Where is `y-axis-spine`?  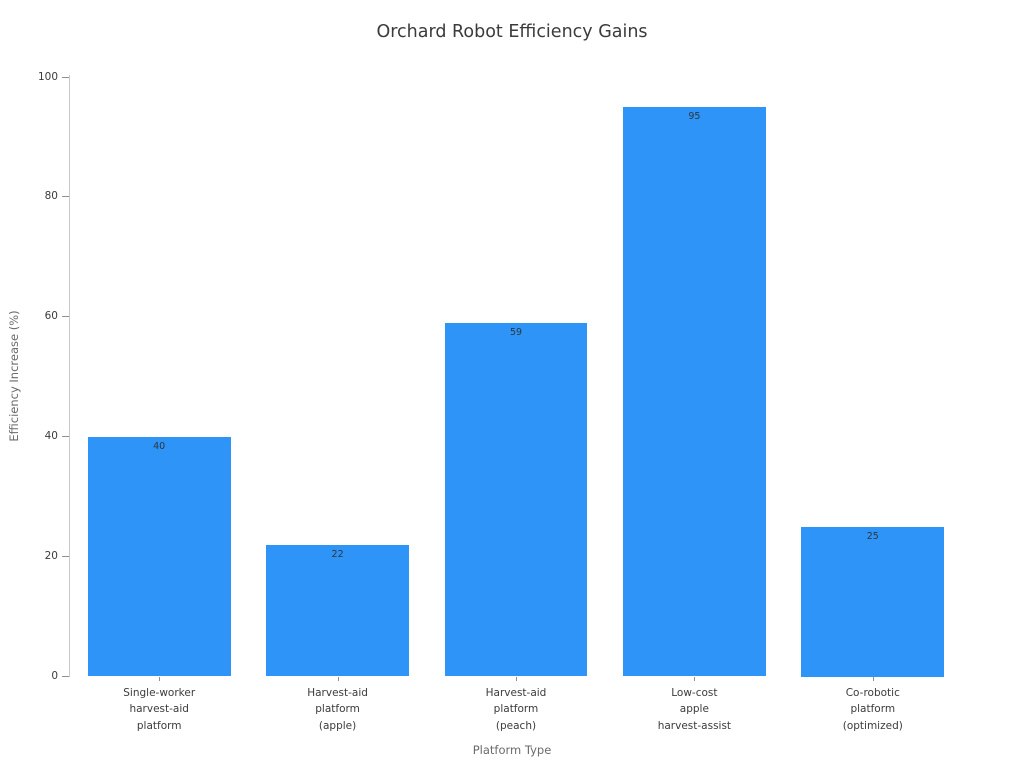 y-axis-spine is located at coordinates (69, 376).